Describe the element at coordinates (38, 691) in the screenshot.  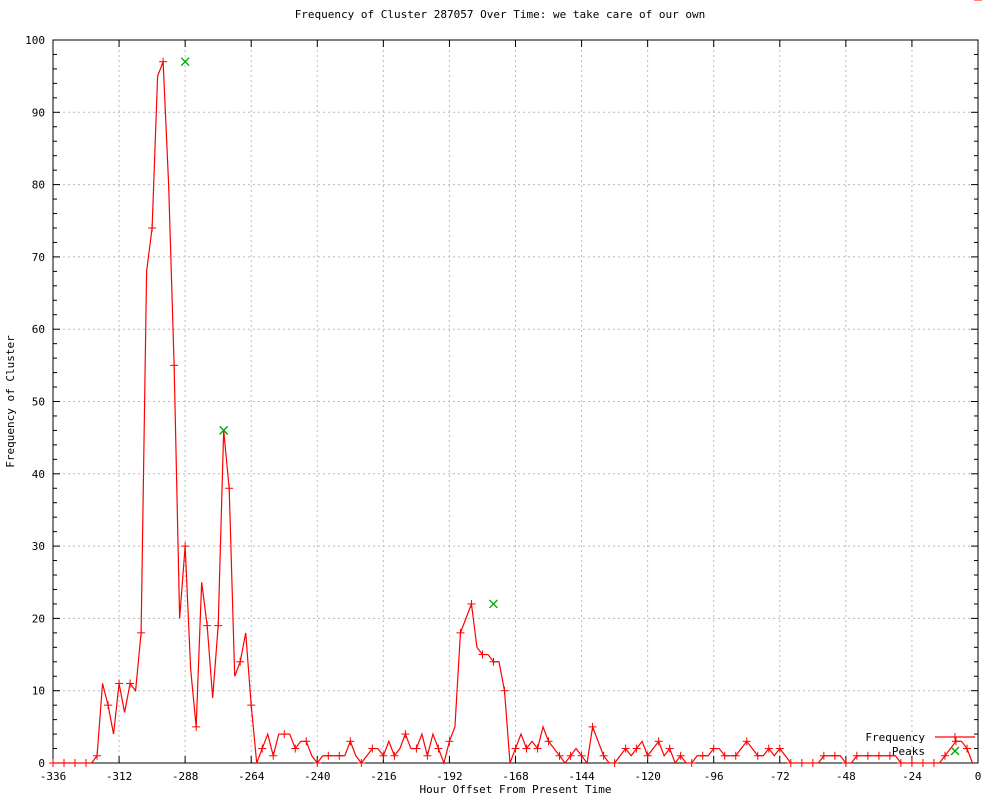
I see `y-tick-label: 10` at that location.